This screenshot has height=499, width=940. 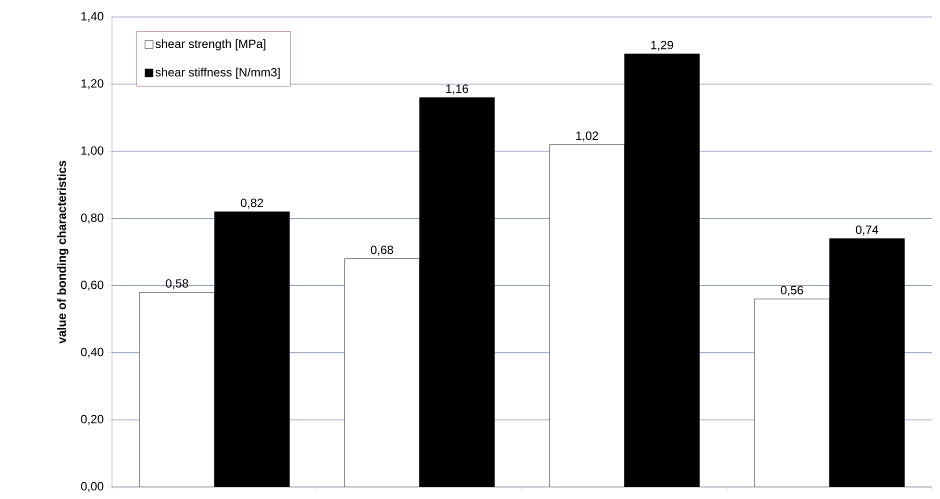 I want to click on legend-label: shear strength [MPa], so click(x=211, y=44).